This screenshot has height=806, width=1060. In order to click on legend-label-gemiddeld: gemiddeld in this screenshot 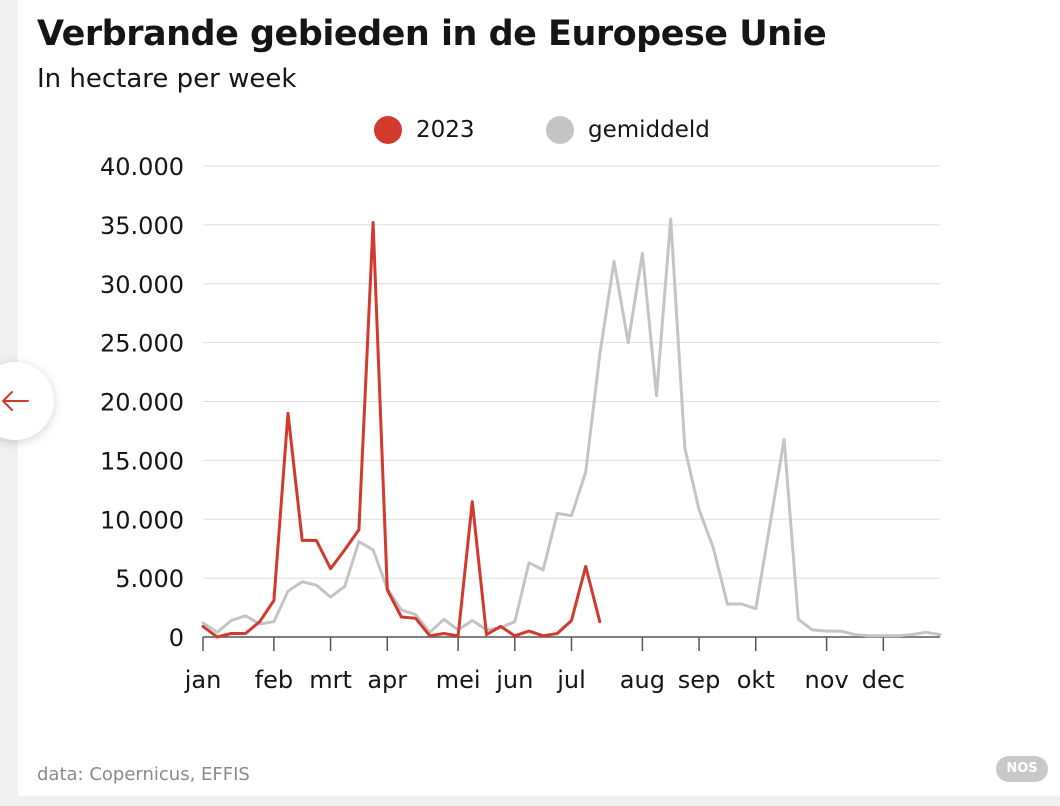, I will do `click(649, 130)`.